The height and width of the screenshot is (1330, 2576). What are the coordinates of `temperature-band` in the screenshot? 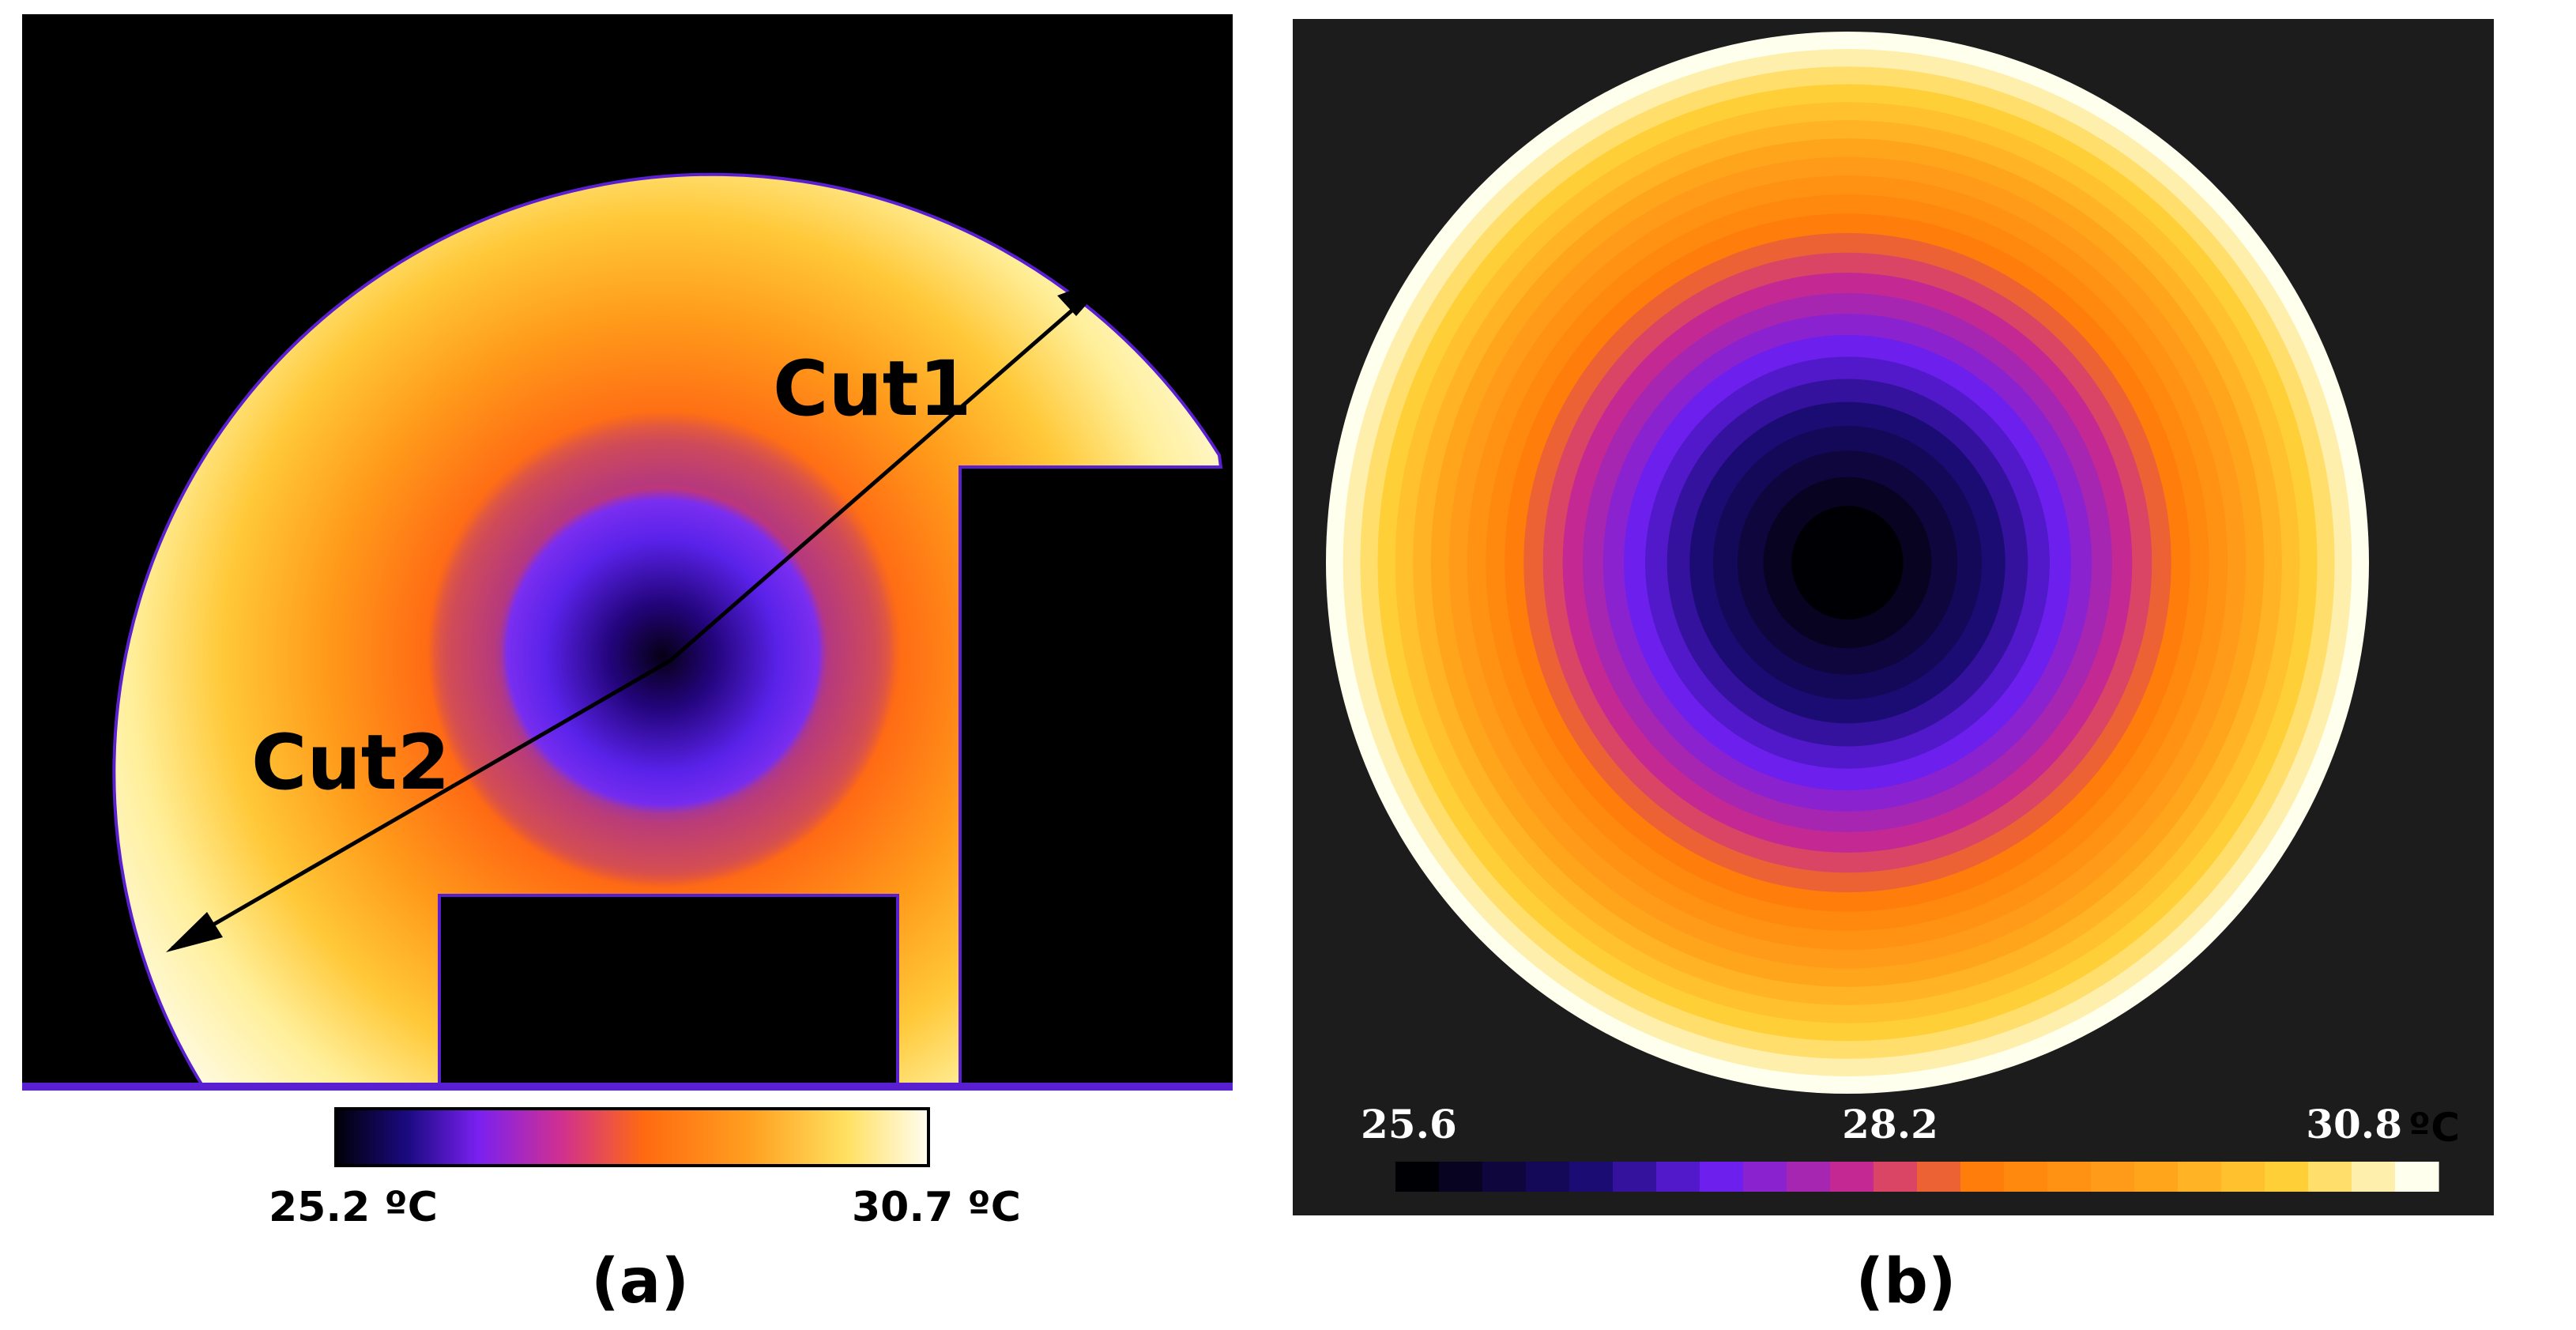 It's located at (1847, 563).